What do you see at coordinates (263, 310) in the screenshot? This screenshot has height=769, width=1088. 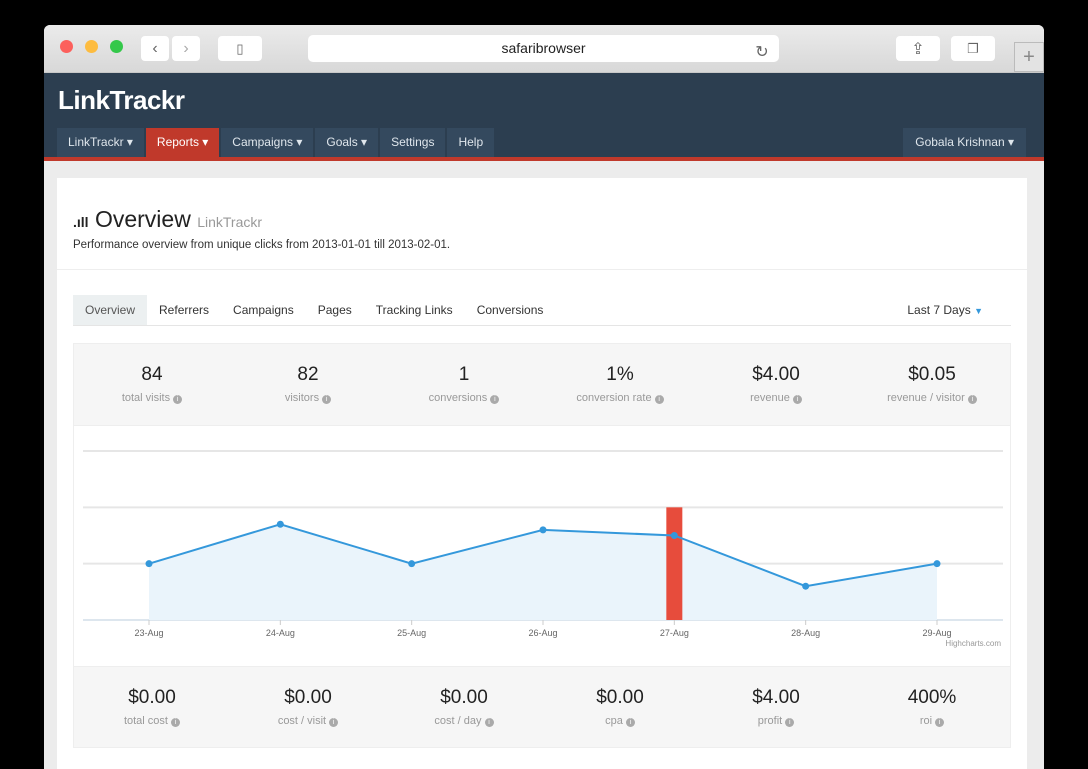 I see `tab-campaigns: Campaigns` at bounding box center [263, 310].